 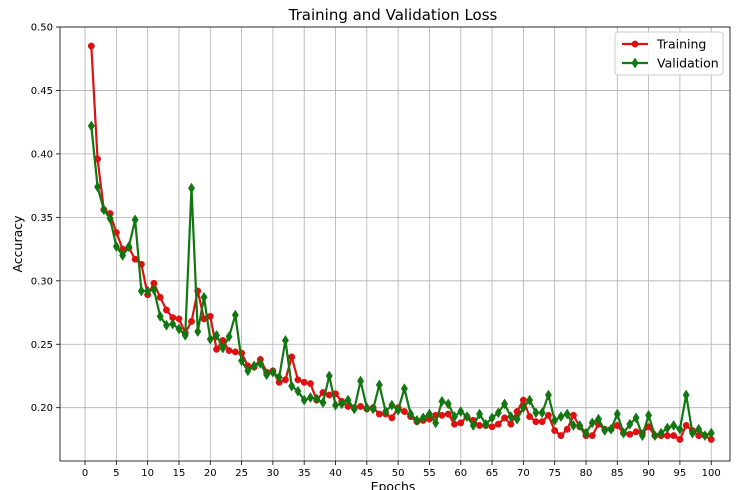 I want to click on x-tick-label: 50, so click(x=398, y=473).